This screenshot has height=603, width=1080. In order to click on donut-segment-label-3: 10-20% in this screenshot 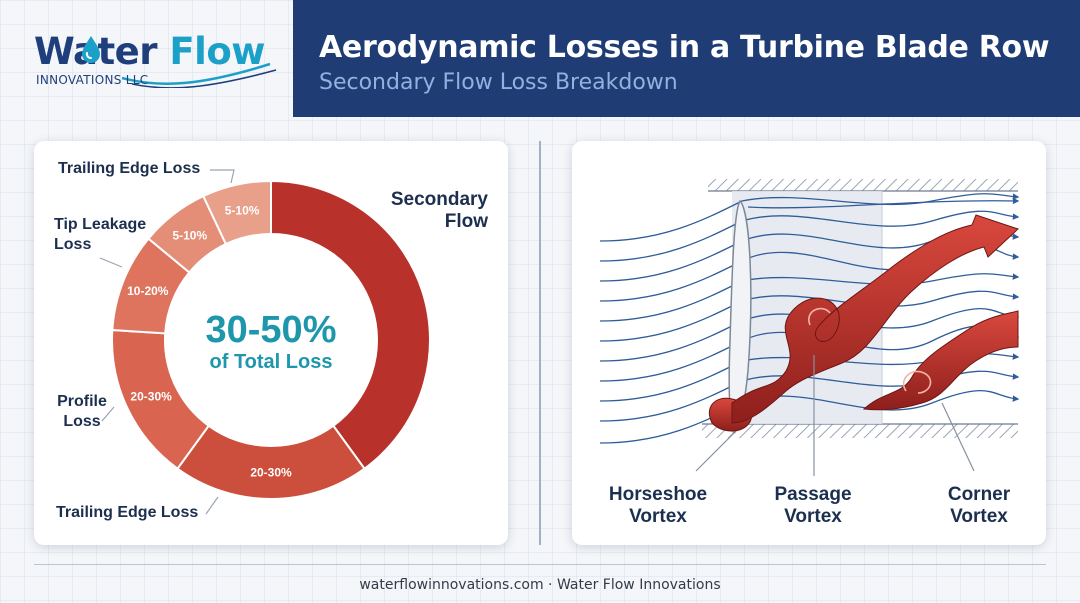, I will do `click(148, 291)`.